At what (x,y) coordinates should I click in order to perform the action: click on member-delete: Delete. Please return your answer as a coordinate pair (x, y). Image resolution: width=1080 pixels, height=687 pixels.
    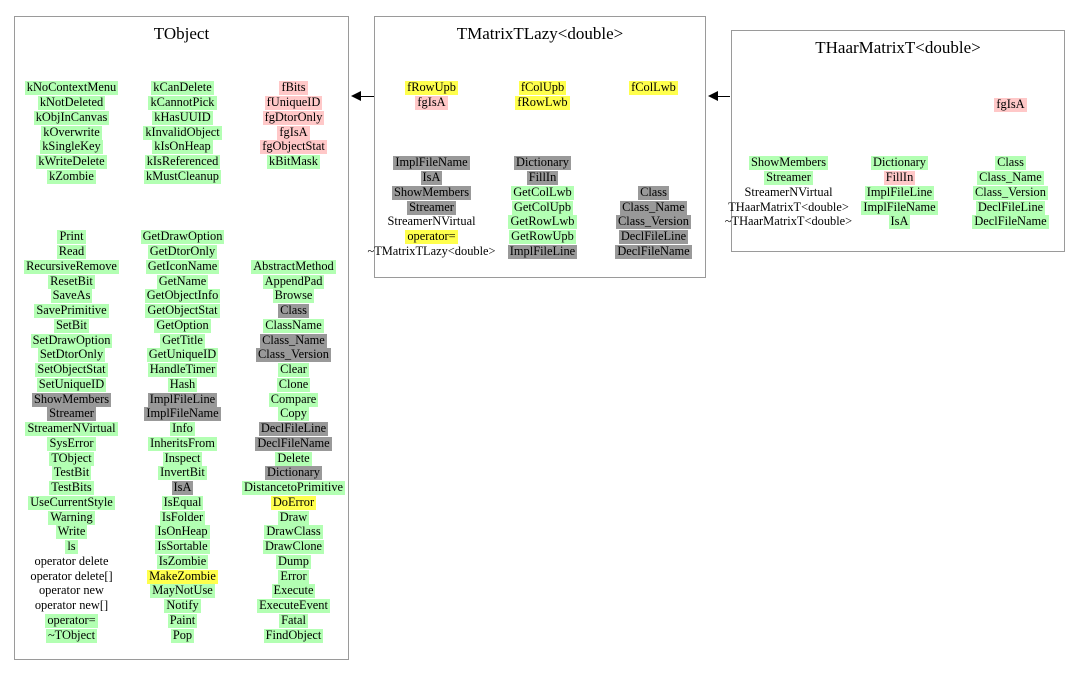
    Looking at the image, I should click on (293, 458).